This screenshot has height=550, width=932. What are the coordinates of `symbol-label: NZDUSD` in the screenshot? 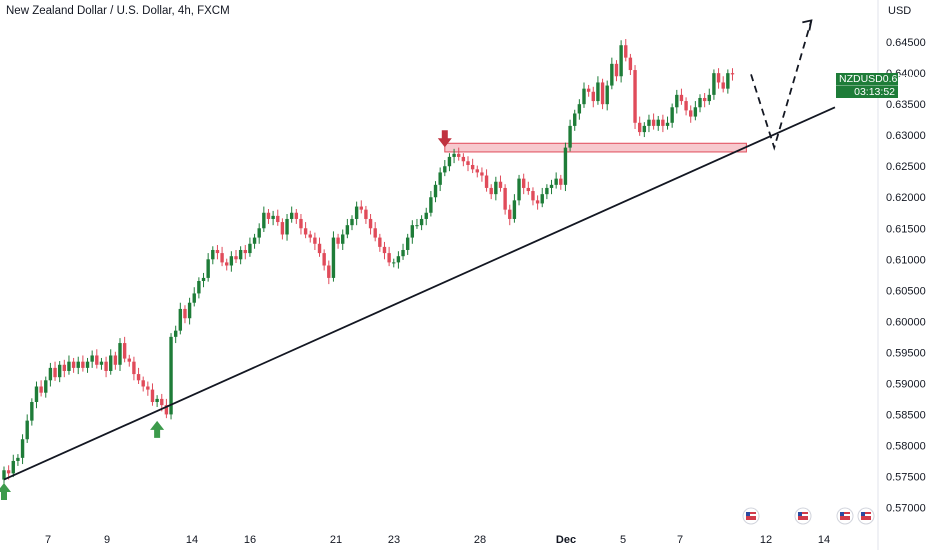 It's located at (861, 79).